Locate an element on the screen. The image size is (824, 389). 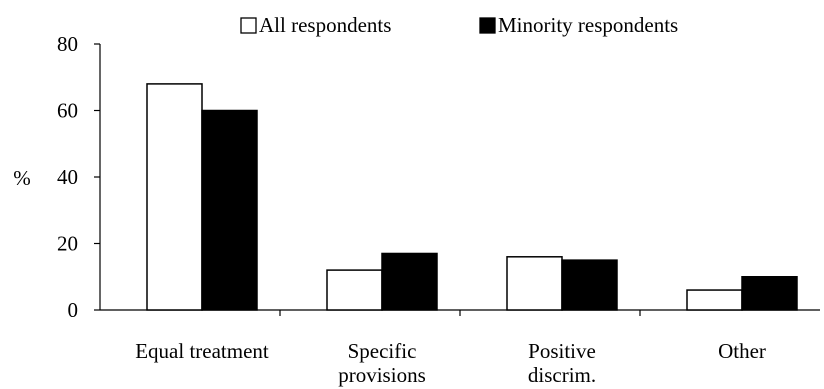
y-tick-label: 40 is located at coordinates (67, 177).